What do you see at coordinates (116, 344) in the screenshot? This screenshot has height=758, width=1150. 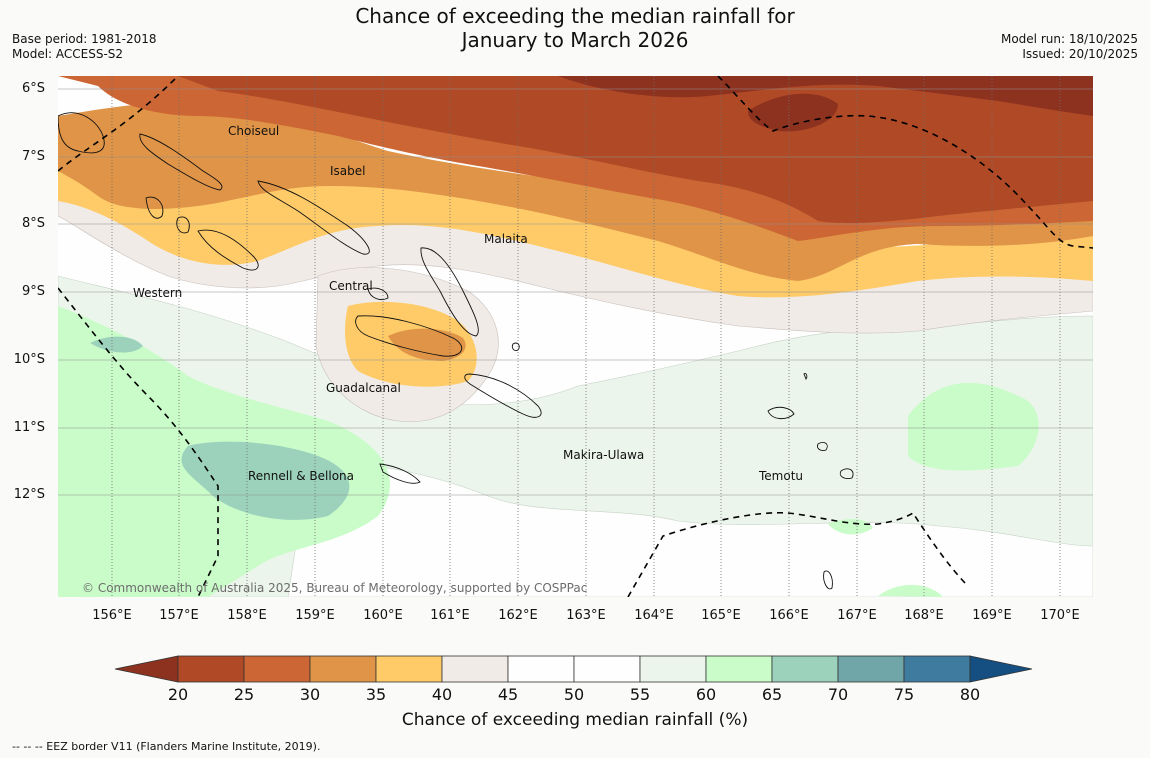 I see `contour-65-70-west` at bounding box center [116, 344].